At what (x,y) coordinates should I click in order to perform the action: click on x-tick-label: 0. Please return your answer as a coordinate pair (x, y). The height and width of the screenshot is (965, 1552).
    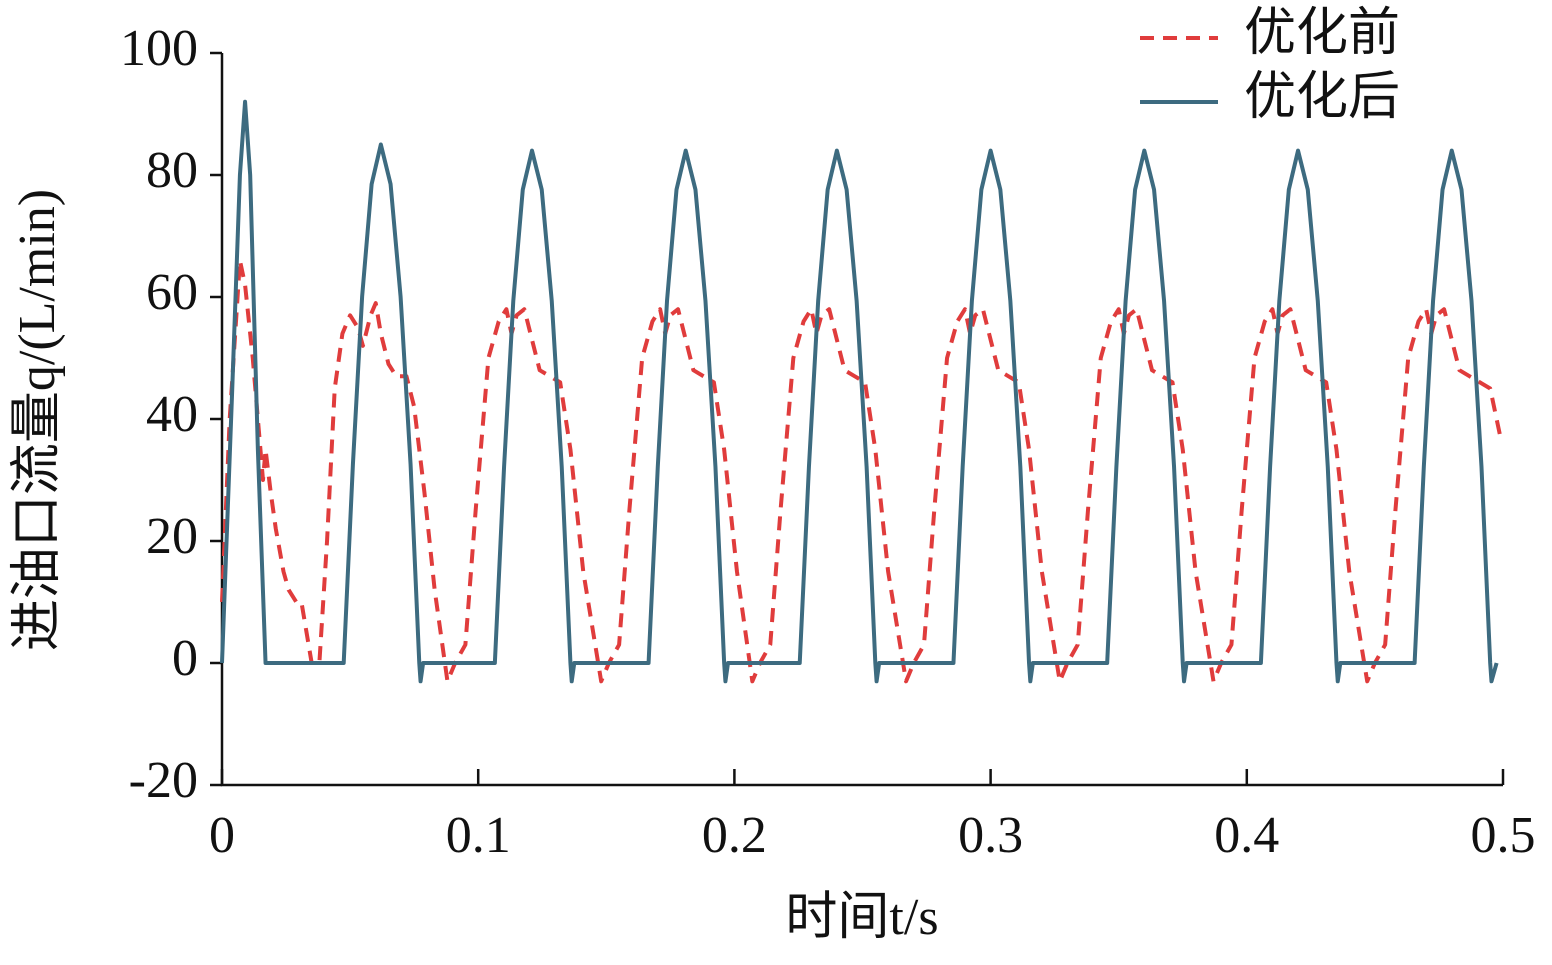
    Looking at the image, I should click on (222, 835).